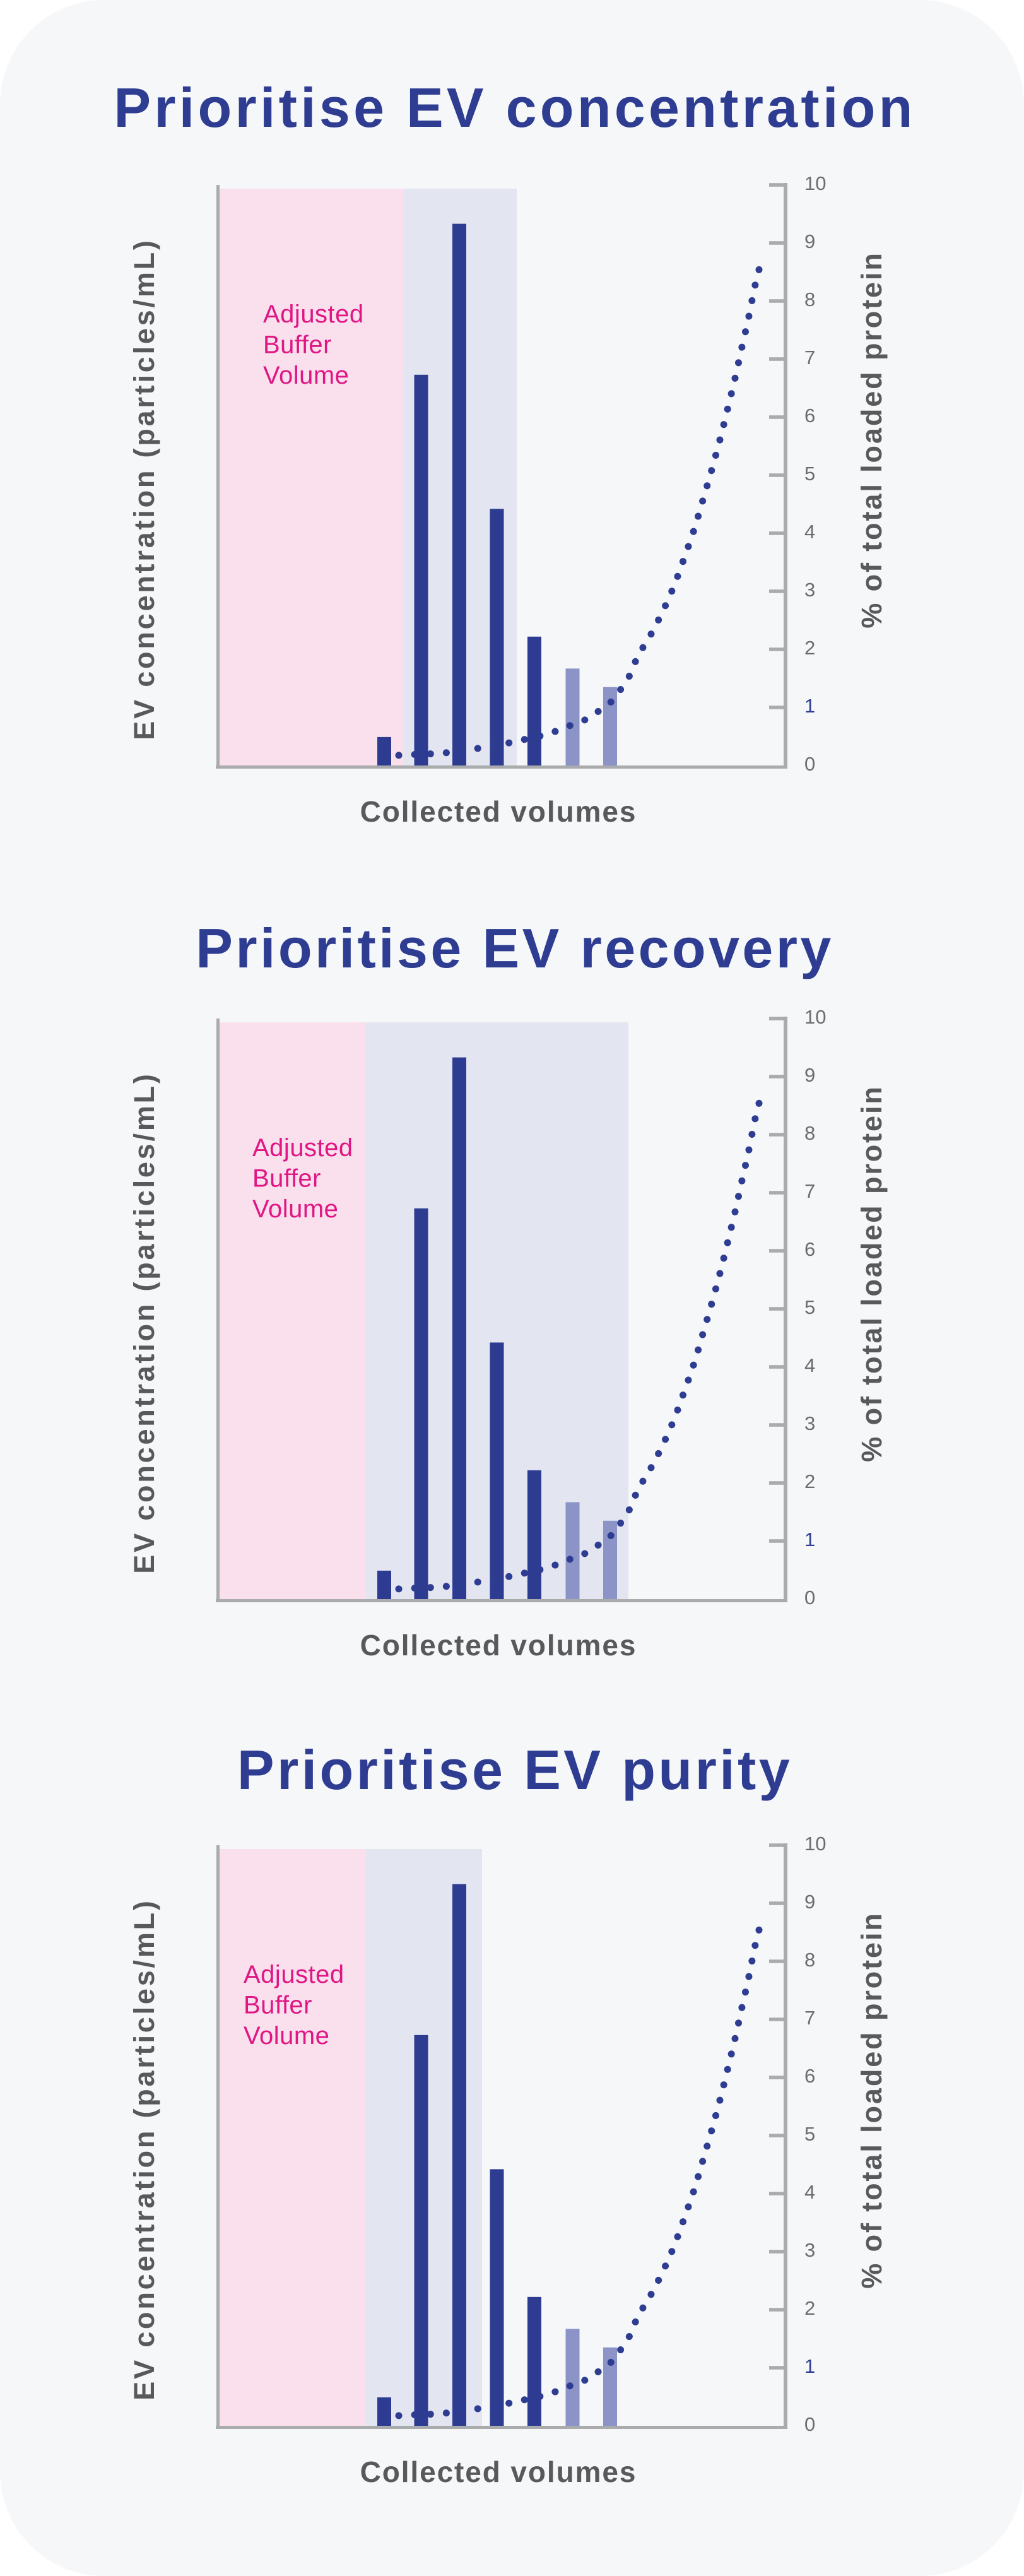 This screenshot has width=1024, height=2576. I want to click on svg-text: Prioritise EV concentration, so click(514, 107).